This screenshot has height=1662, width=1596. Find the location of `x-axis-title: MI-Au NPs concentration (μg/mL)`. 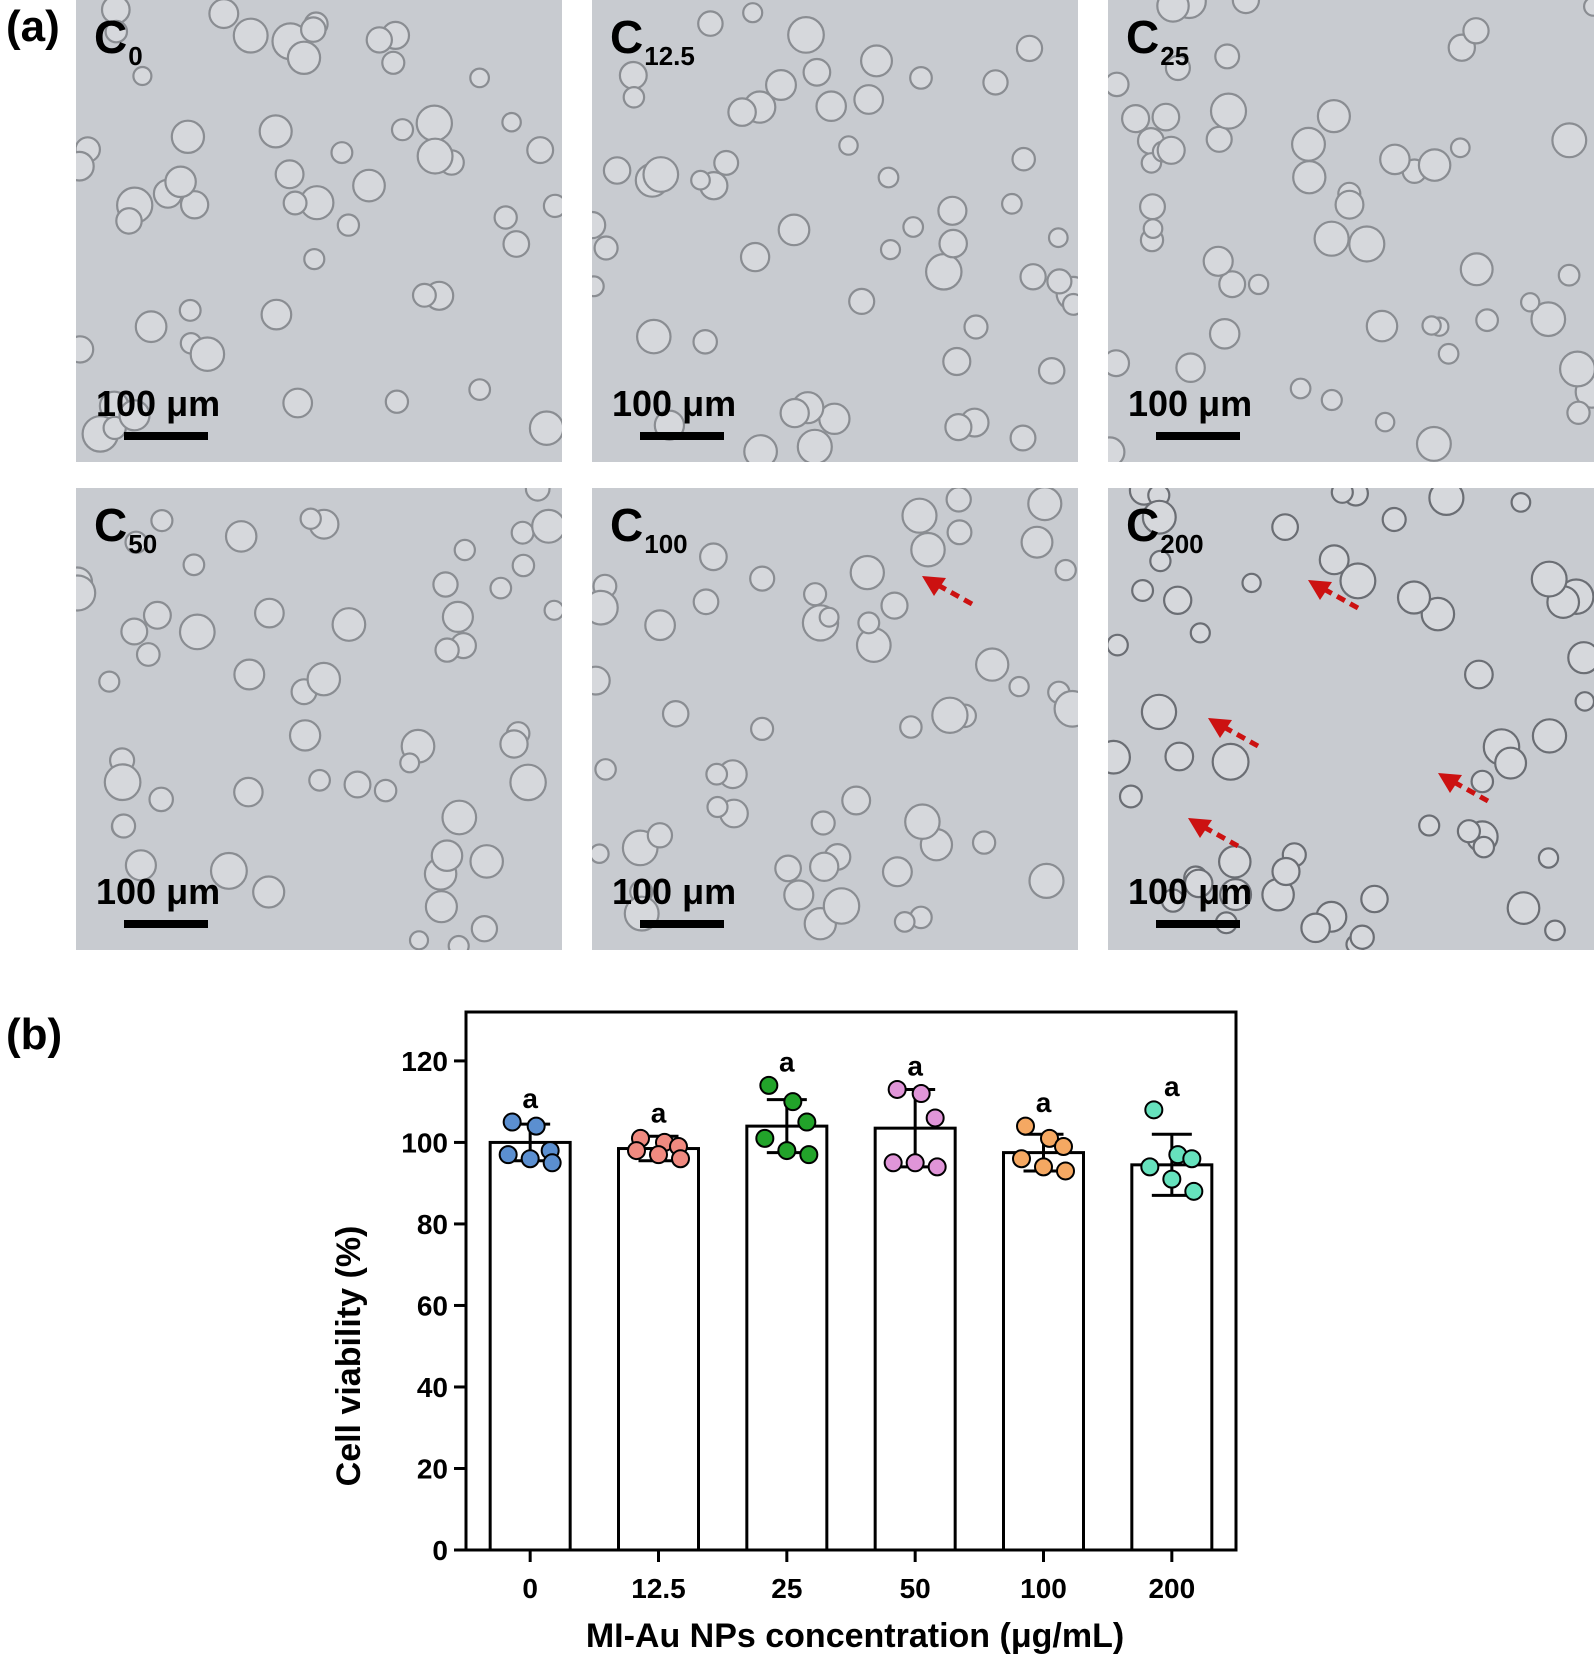

x-axis-title: MI-Au NPs concentration (μg/mL) is located at coordinates (855, 1636).